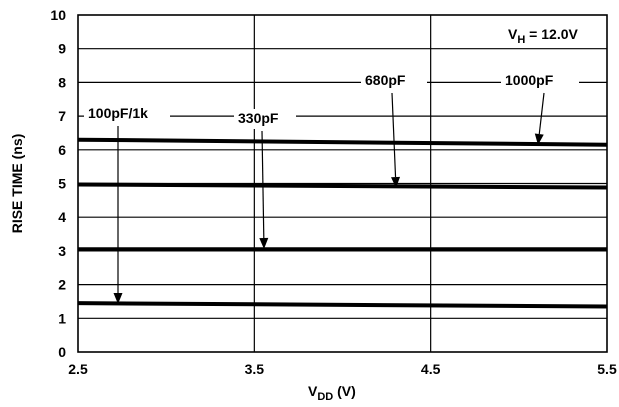 This screenshot has height=407, width=619. Describe the element at coordinates (342, 369) in the screenshot. I see `x-tick-labels: 2.5 3.5 4.5 5.5` at that location.